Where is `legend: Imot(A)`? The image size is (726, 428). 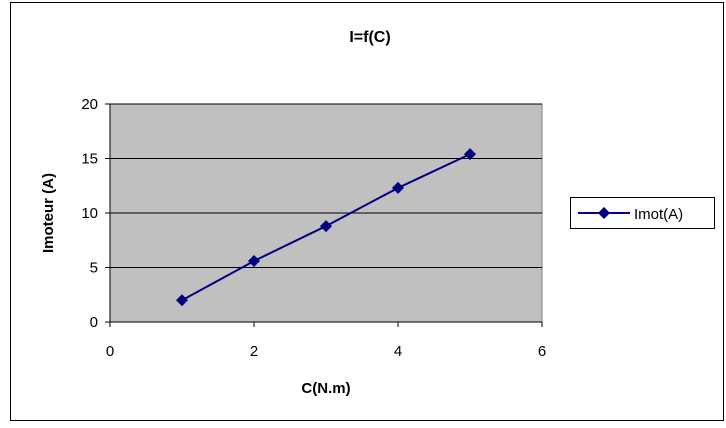 legend: Imot(A) is located at coordinates (642, 213).